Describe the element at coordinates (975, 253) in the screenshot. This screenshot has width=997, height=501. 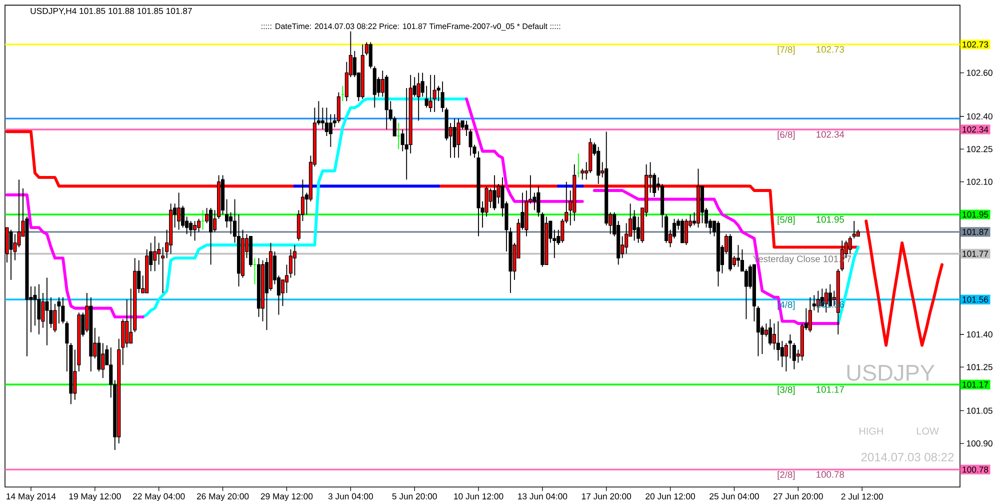
I see `ref-line-label: 101.77` at that location.